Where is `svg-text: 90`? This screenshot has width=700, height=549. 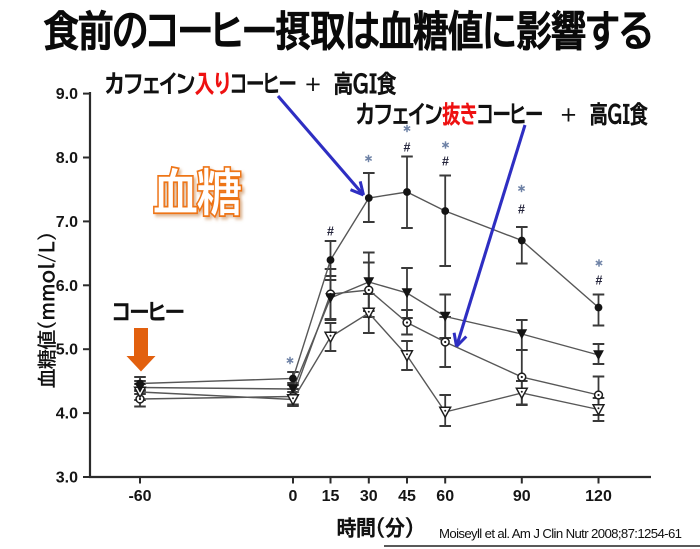 svg-text: 90 is located at coordinates (522, 496).